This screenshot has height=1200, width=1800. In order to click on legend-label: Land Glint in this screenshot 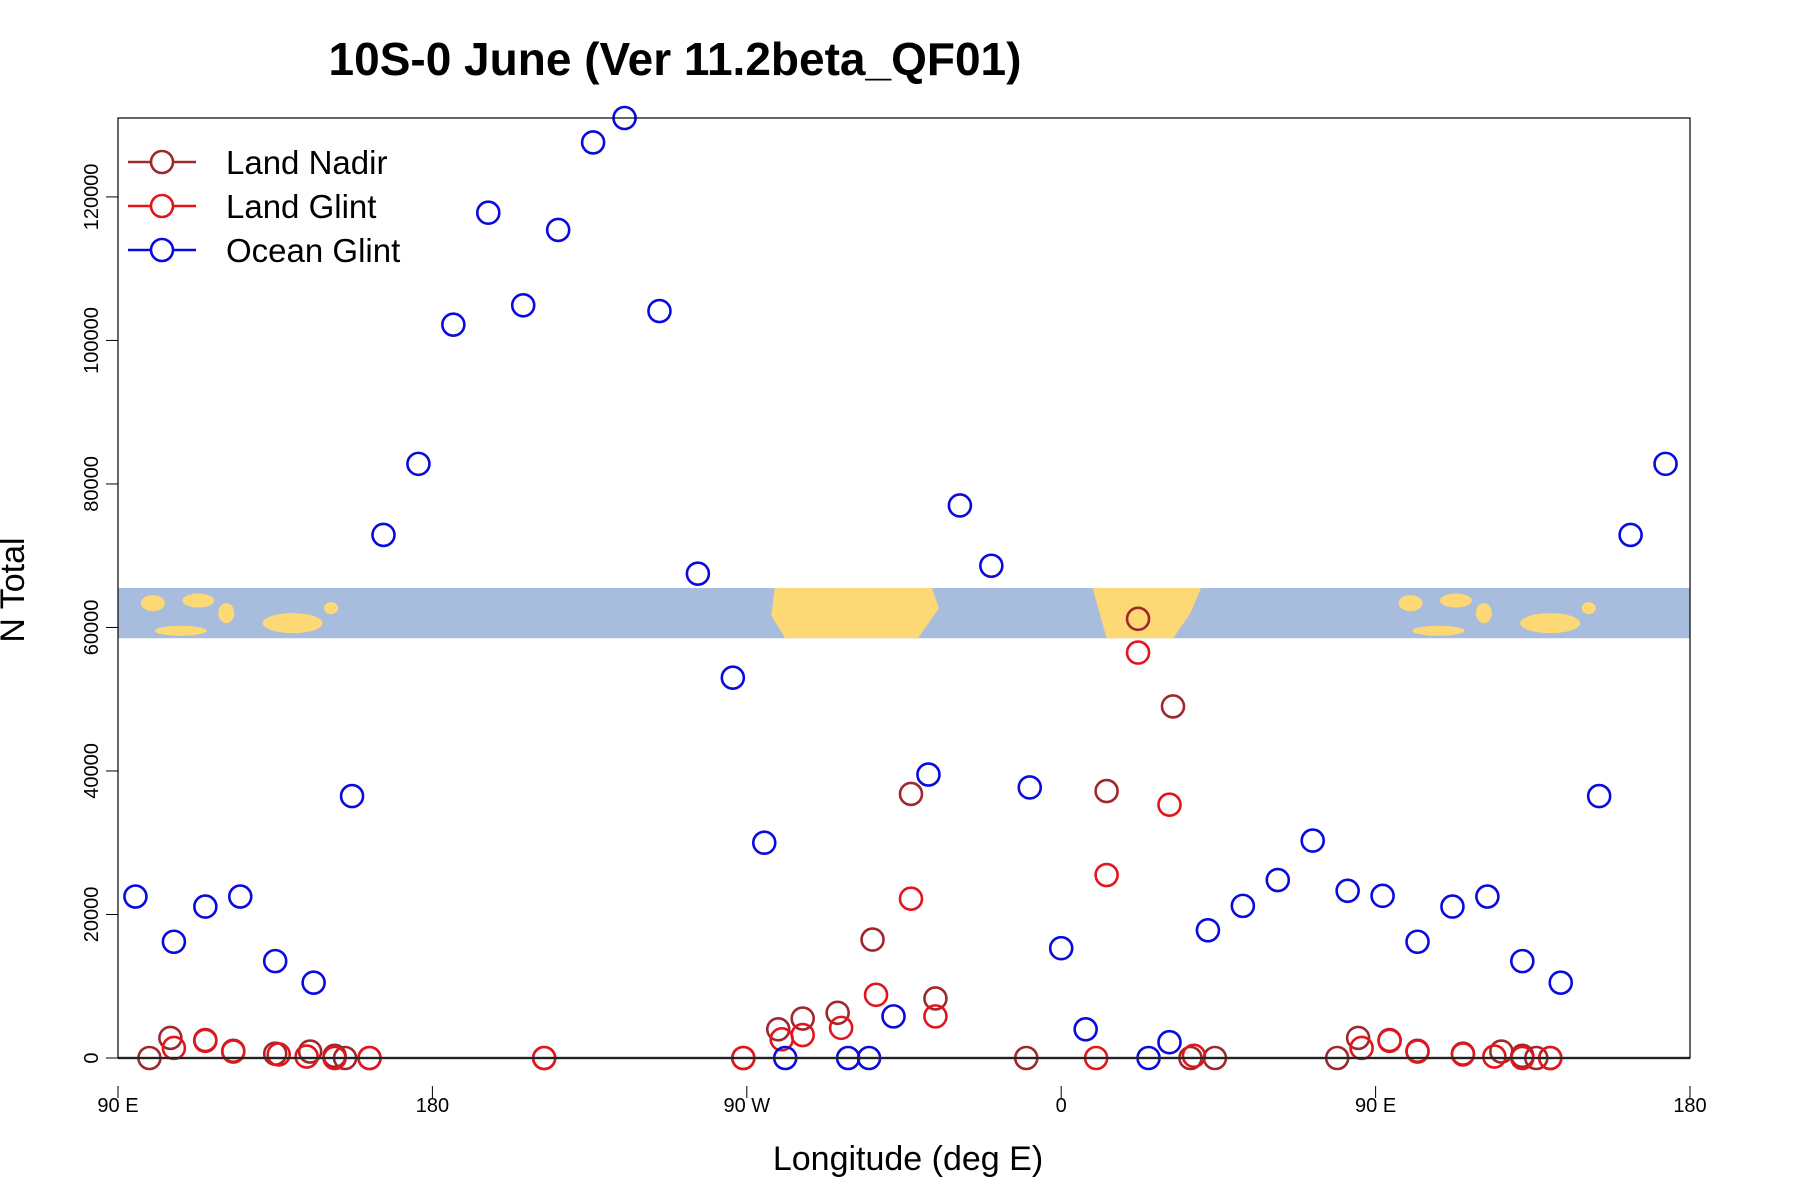, I will do `click(301, 206)`.